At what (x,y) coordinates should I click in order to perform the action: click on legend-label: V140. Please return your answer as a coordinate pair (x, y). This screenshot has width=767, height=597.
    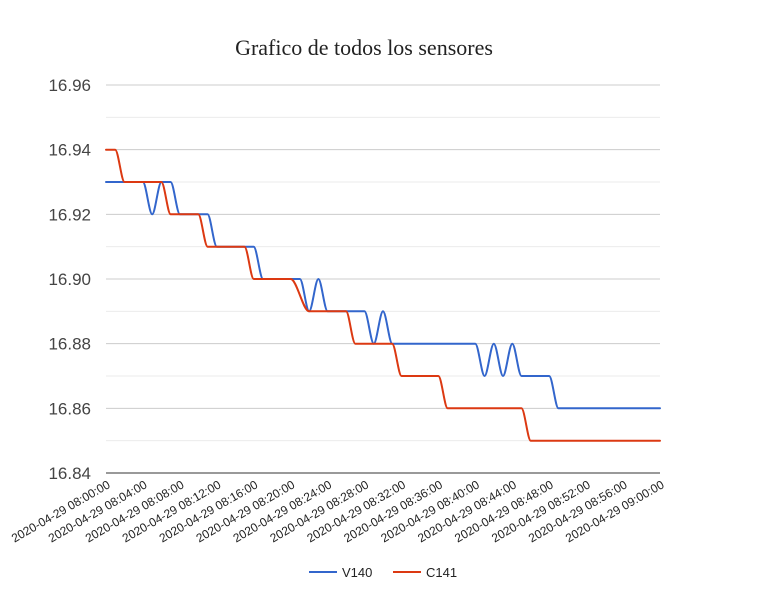
    Looking at the image, I should click on (357, 572).